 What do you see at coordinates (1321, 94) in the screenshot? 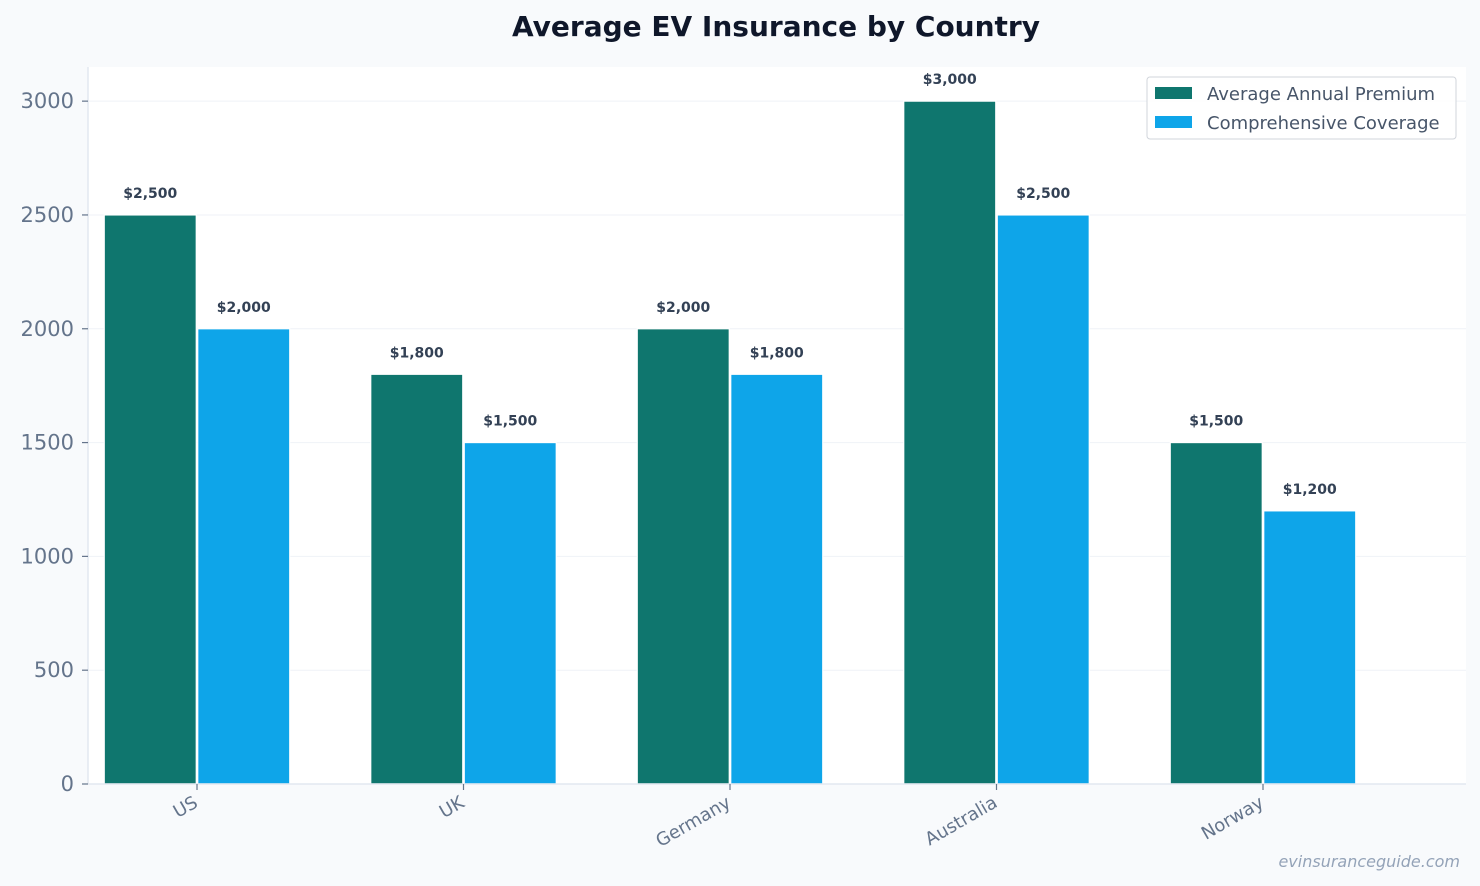
I see `legend-label-premium: Average Annual Premium` at bounding box center [1321, 94].